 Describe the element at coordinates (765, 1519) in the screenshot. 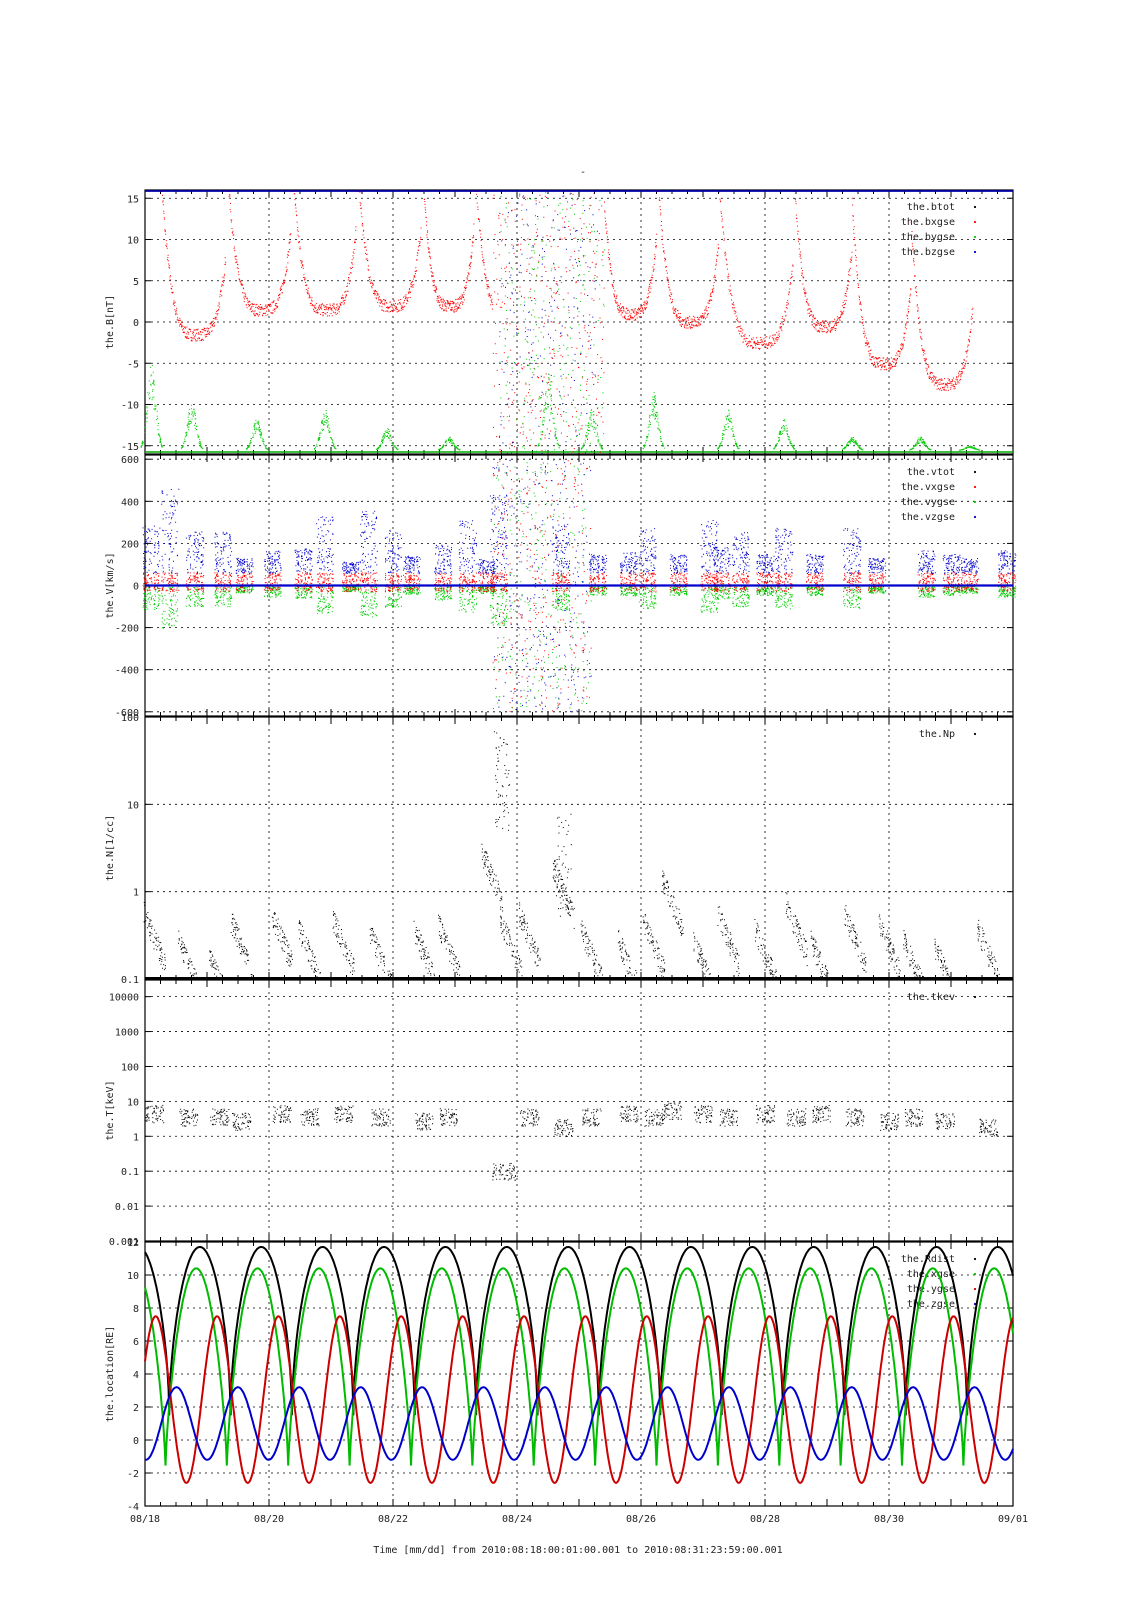

I see `x-tick-label: 08/28` at that location.